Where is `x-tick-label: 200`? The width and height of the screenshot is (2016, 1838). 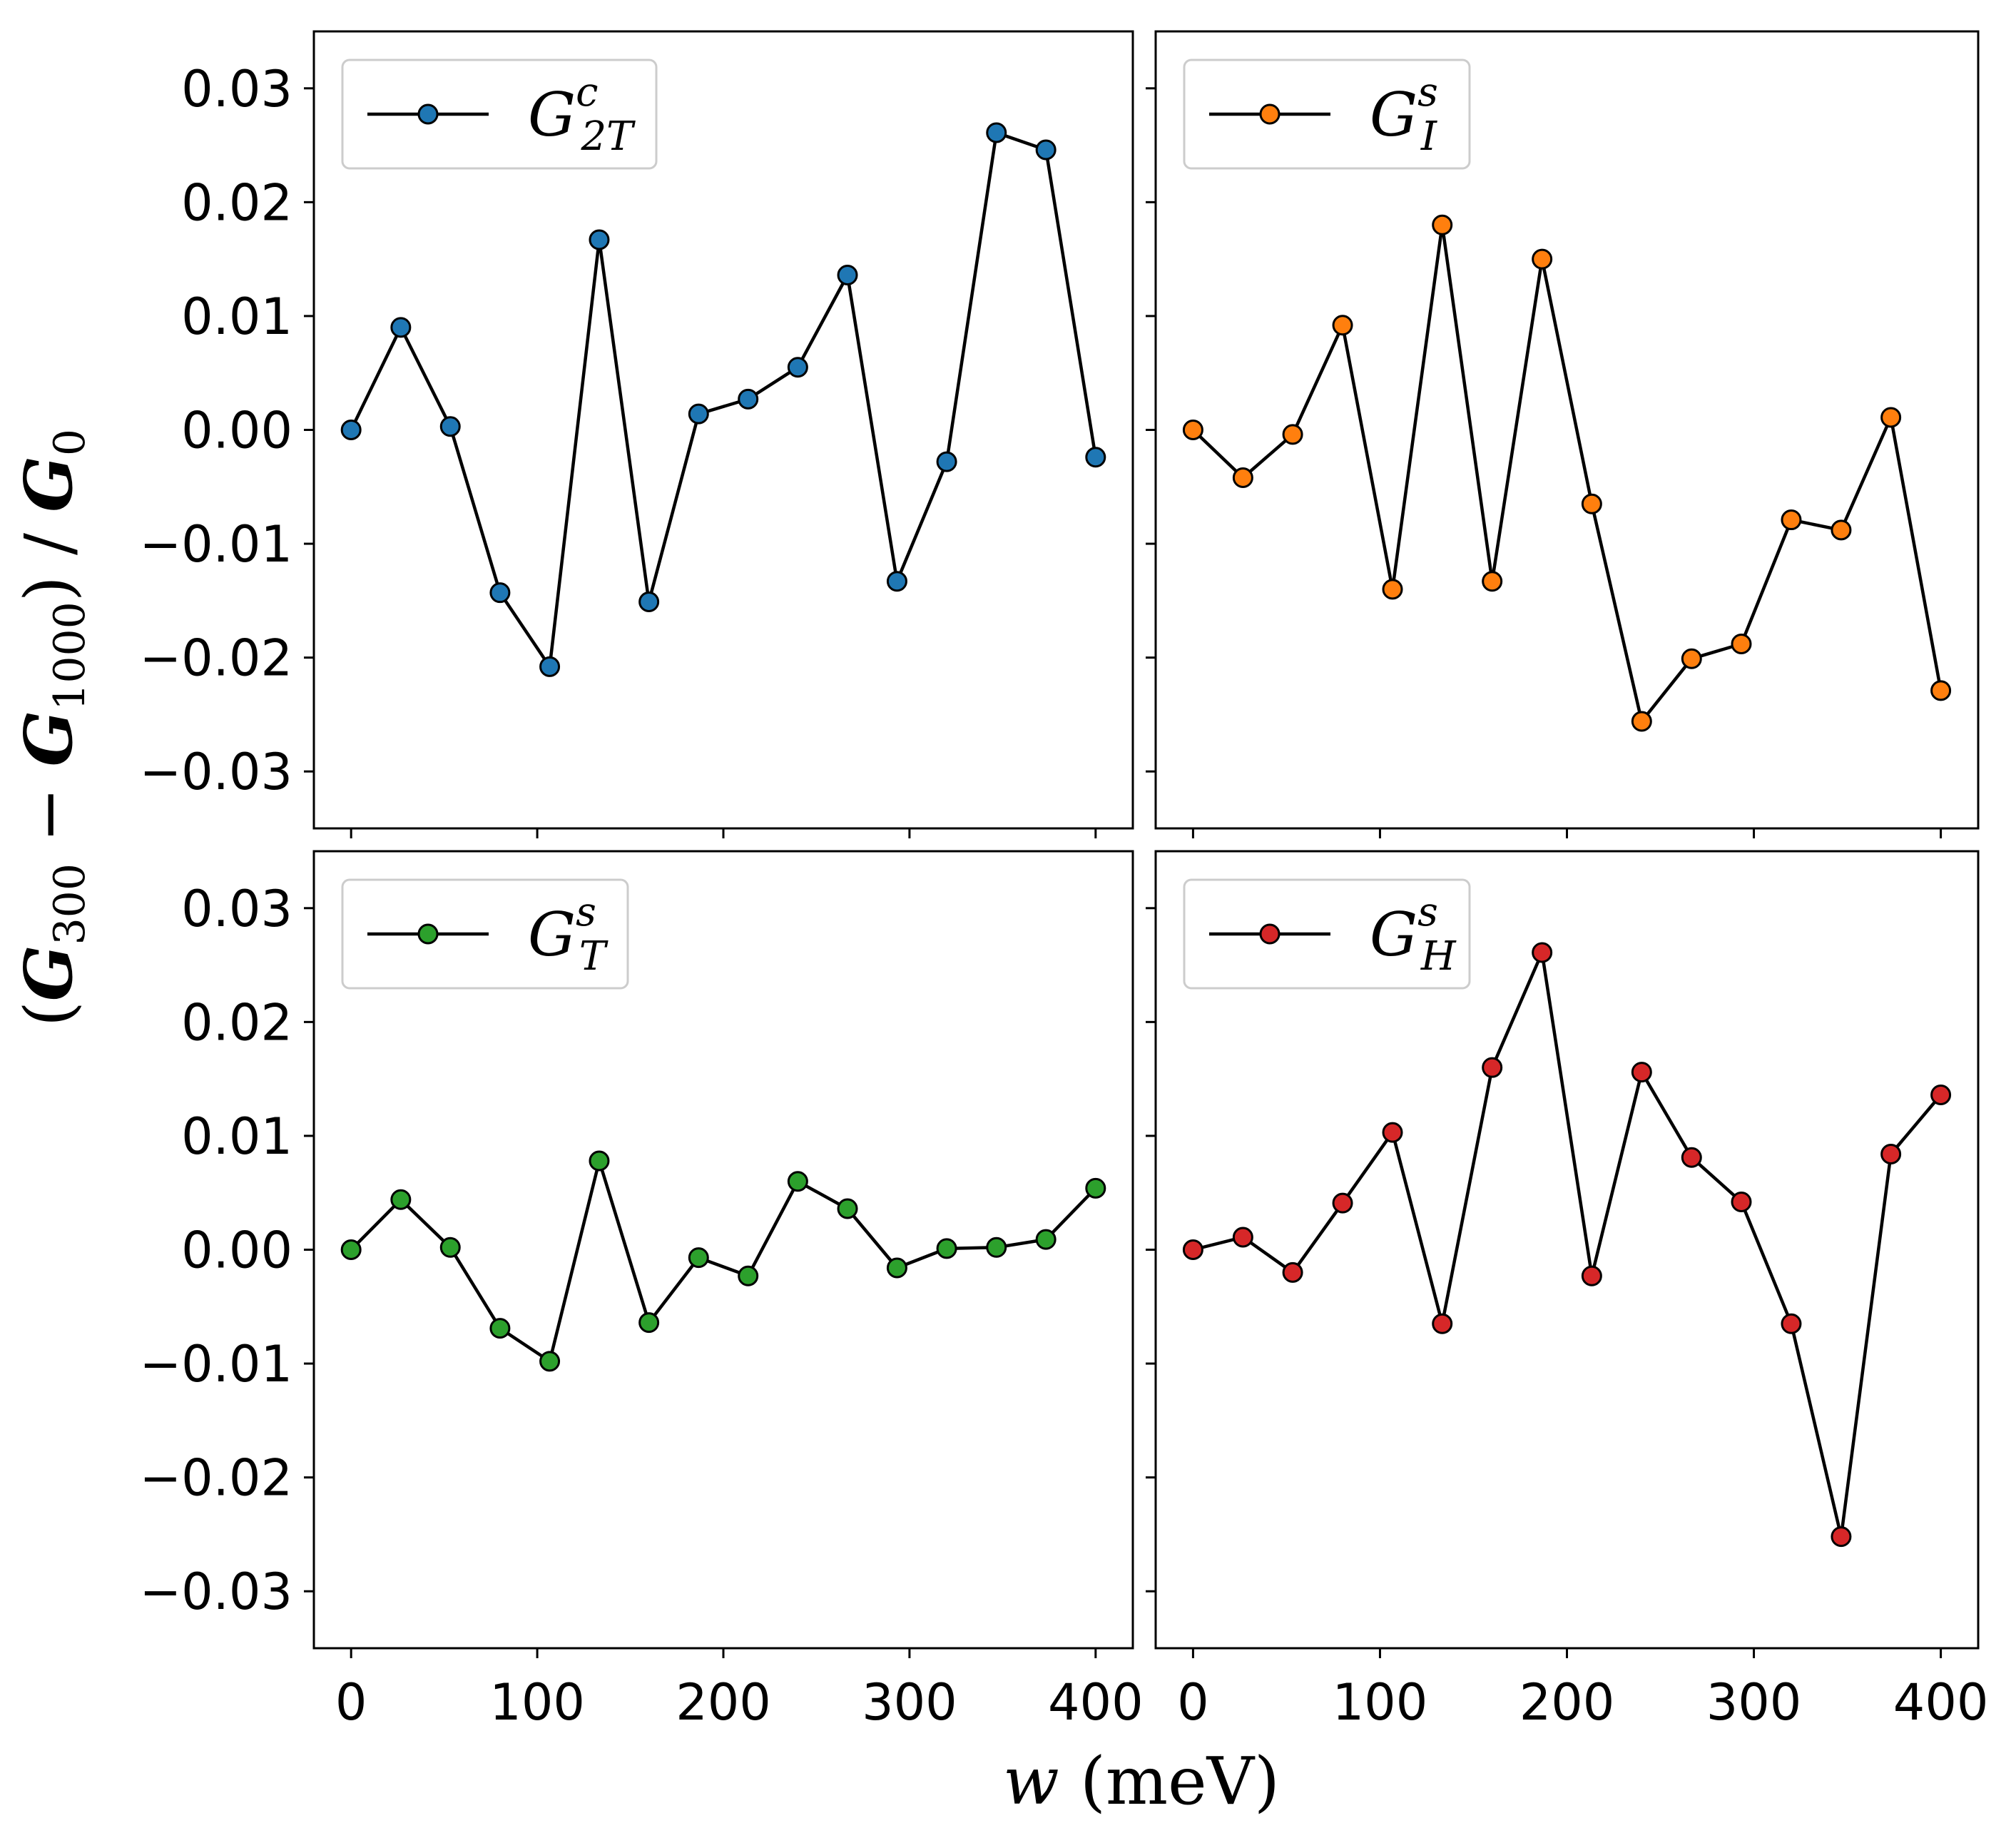 x-tick-label: 200 is located at coordinates (1567, 1703).